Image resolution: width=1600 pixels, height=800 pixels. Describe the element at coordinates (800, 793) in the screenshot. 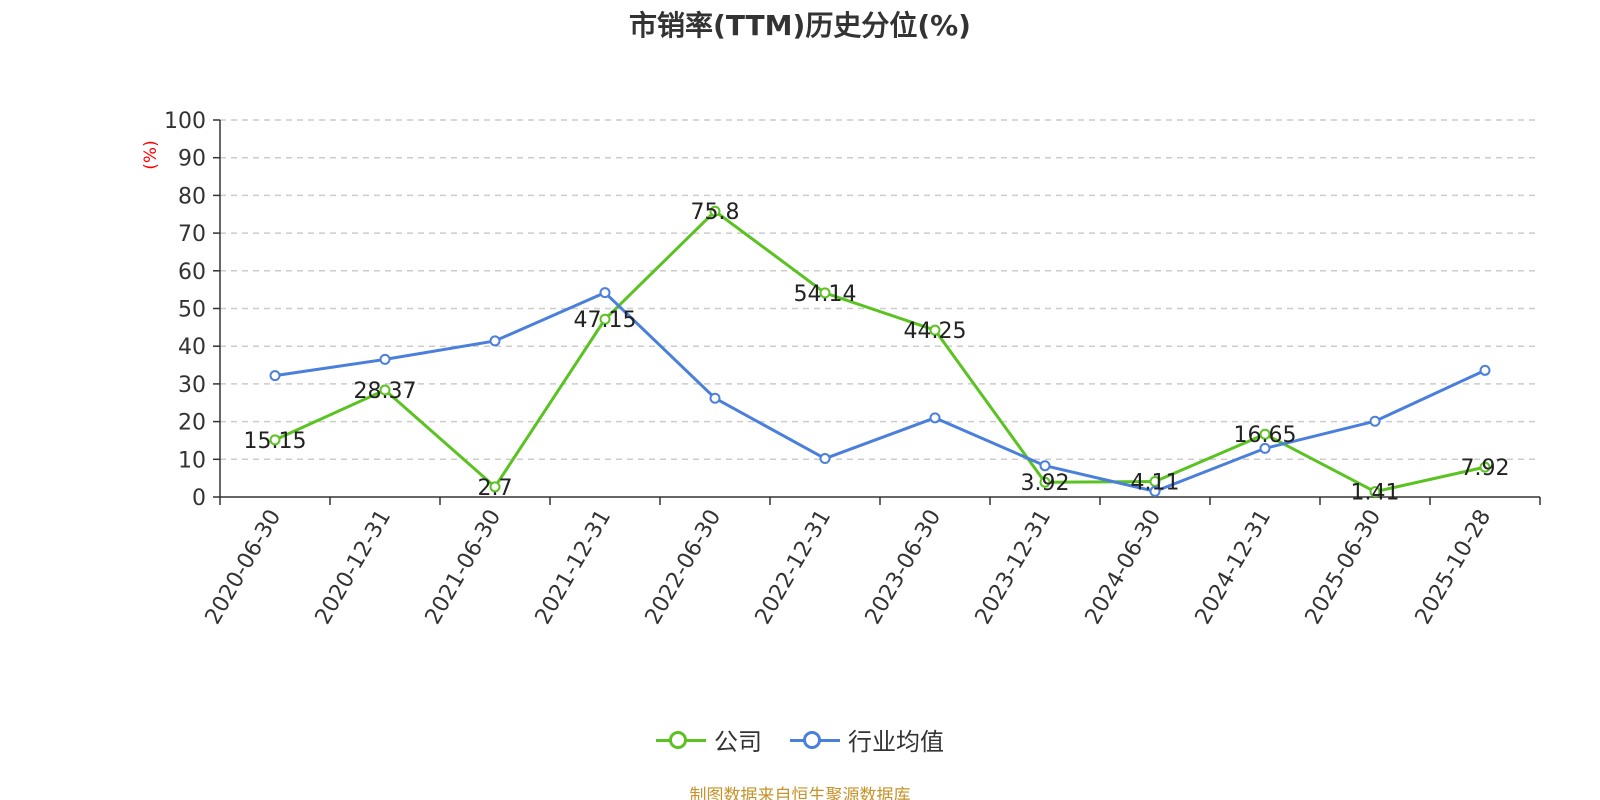

I see `source-note: 制图数据来自恒生聚源数据库` at that location.